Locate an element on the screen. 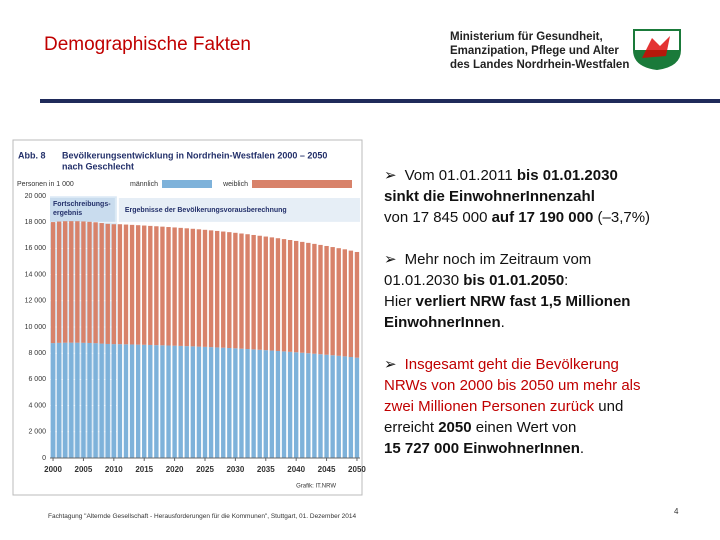 Image resolution: width=720 pixels, height=540 pixels. annotation: ergebnis is located at coordinates (67, 213).